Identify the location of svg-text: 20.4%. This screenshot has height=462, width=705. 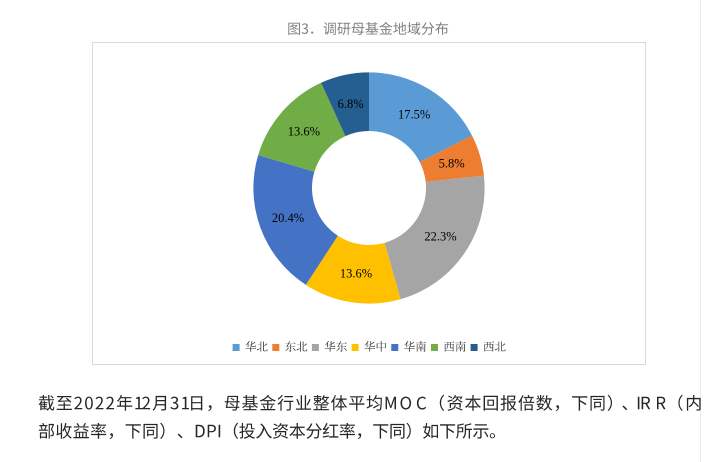
(288, 218).